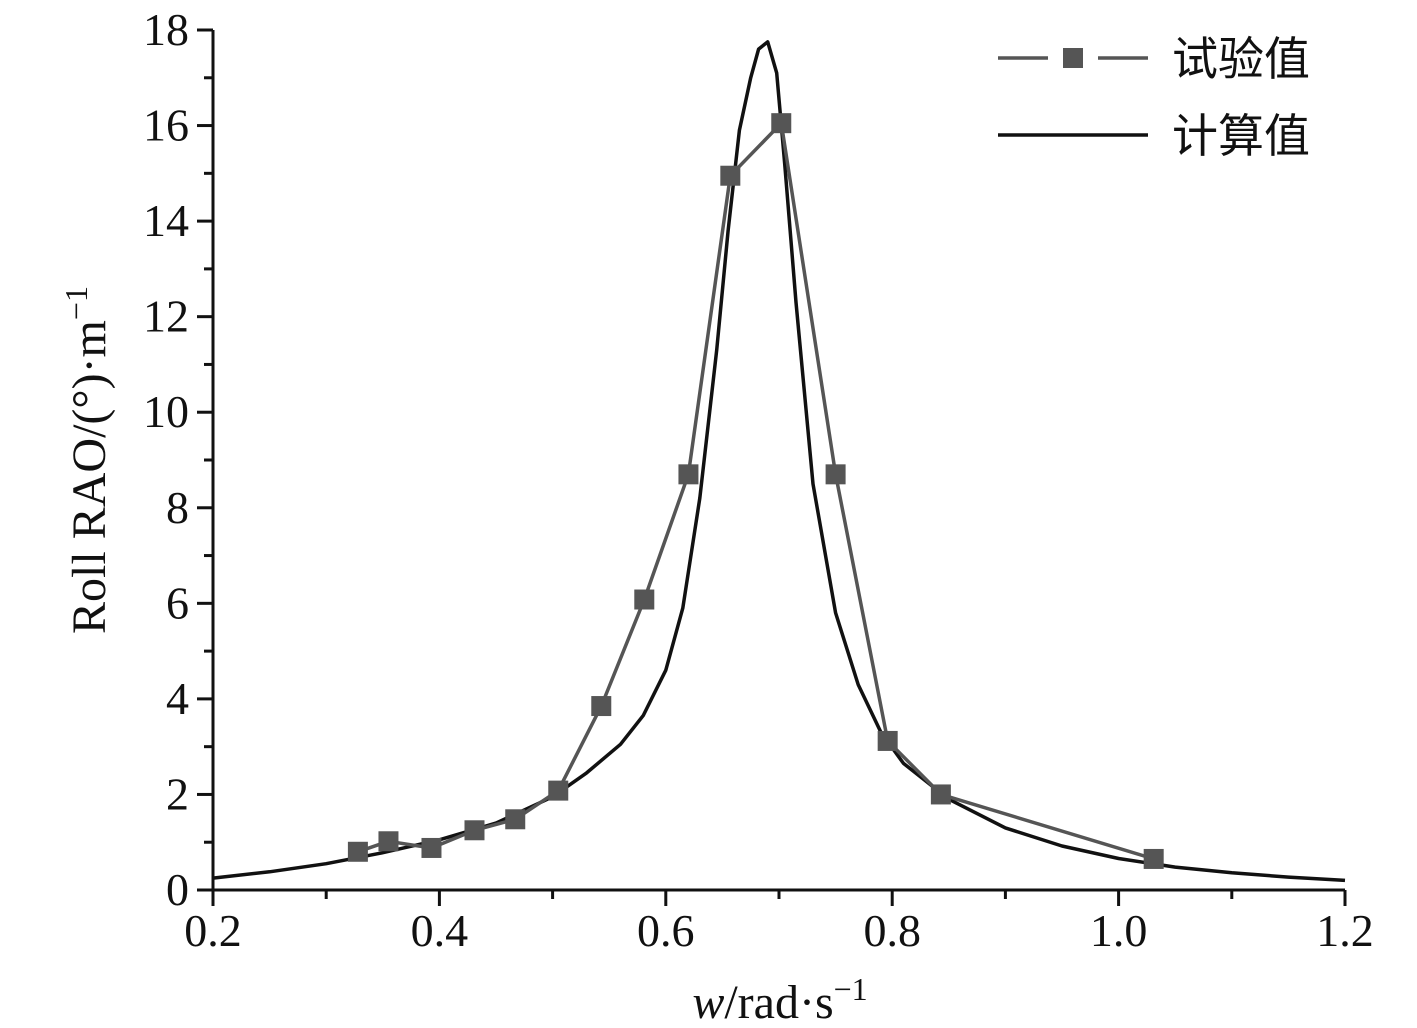  What do you see at coordinates (177, 507) in the screenshot?
I see `y-tick-label: 8` at bounding box center [177, 507].